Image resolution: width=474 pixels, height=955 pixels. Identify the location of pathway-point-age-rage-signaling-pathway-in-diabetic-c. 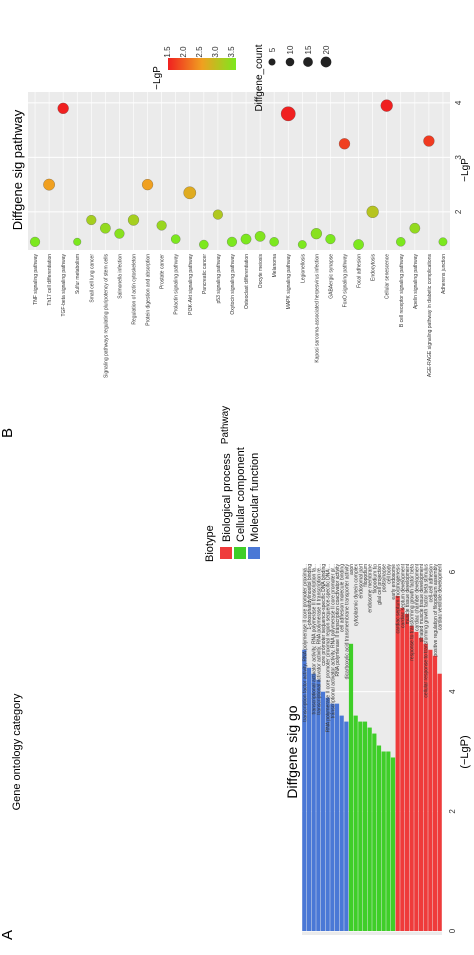
(429, 141).